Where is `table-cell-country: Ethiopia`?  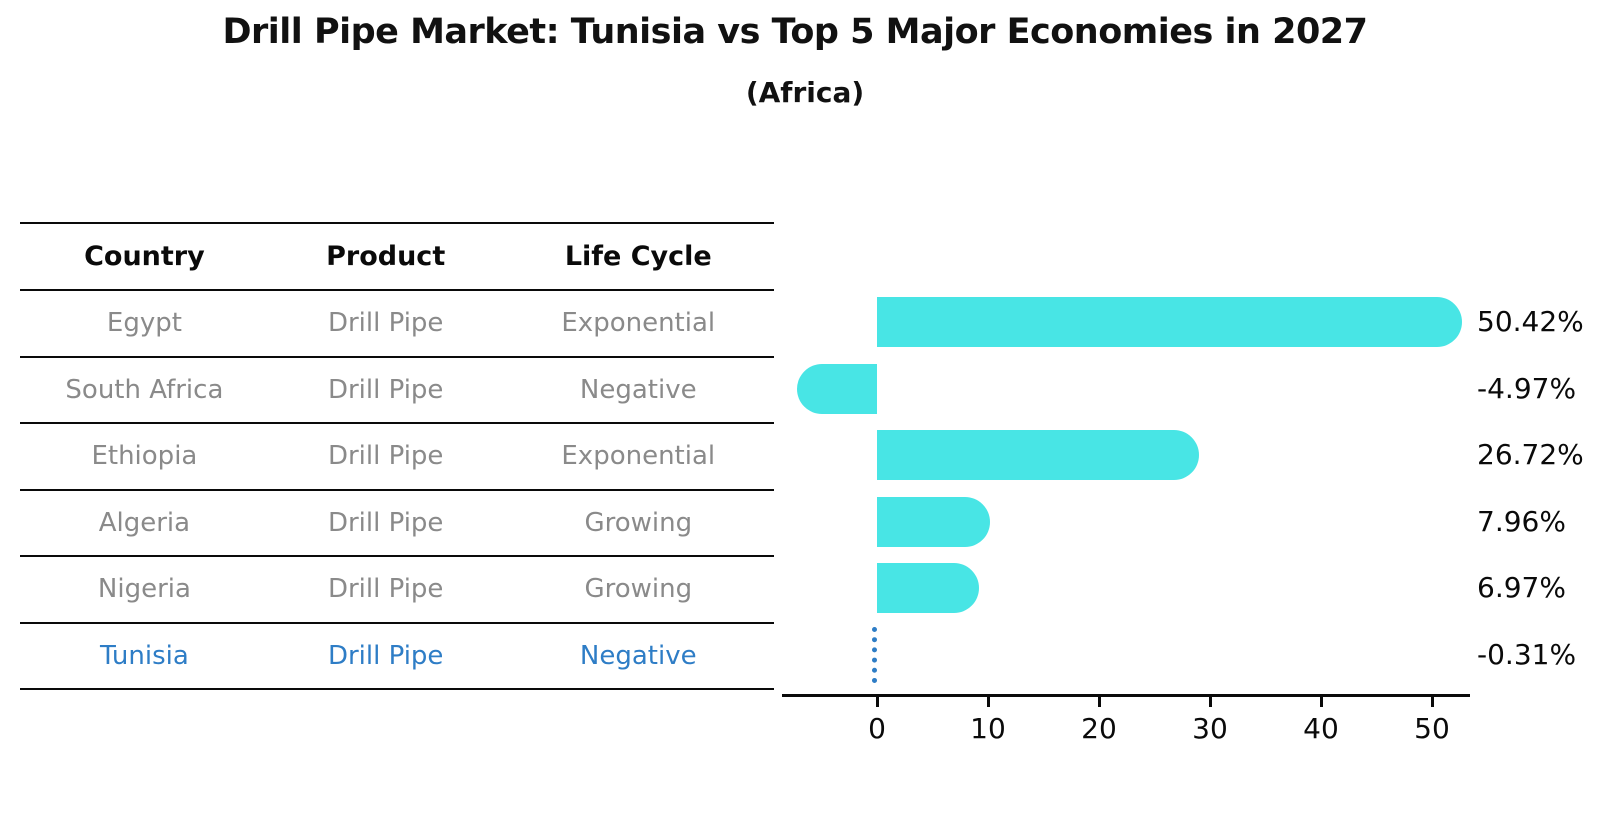
table-cell-country: Ethiopia is located at coordinates (144, 456).